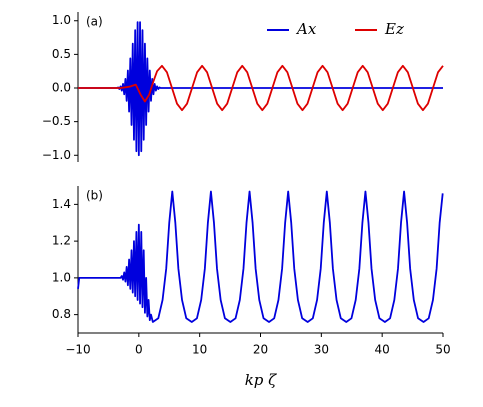  What do you see at coordinates (94, 196) in the screenshot?
I see `panel-label: (b)` at bounding box center [94, 196].